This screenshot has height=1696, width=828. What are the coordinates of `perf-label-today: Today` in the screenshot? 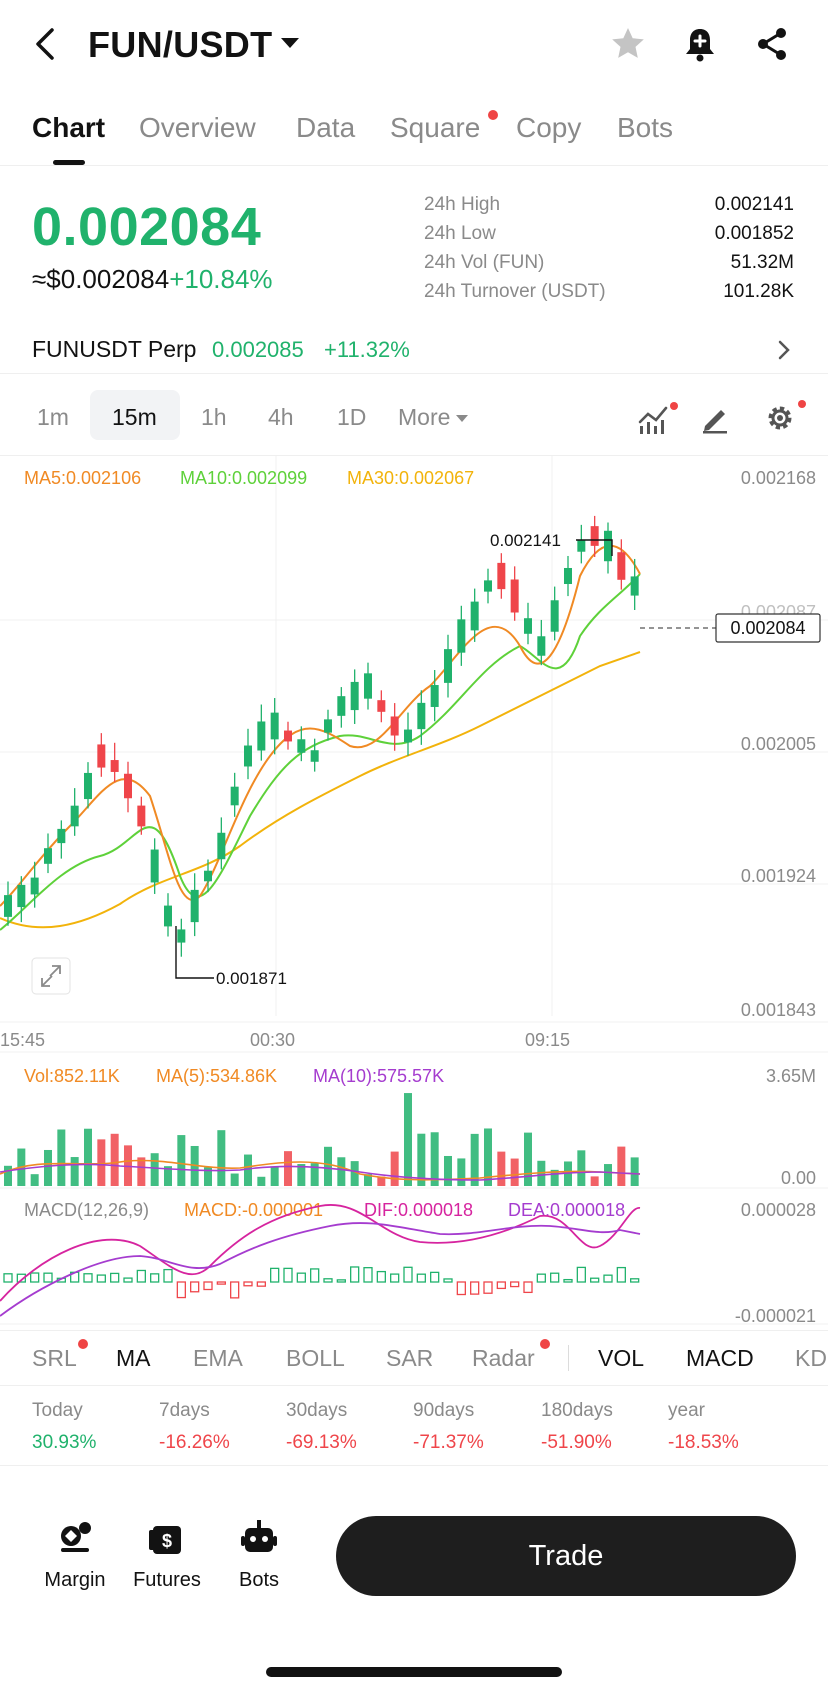 It's located at (57, 1410).